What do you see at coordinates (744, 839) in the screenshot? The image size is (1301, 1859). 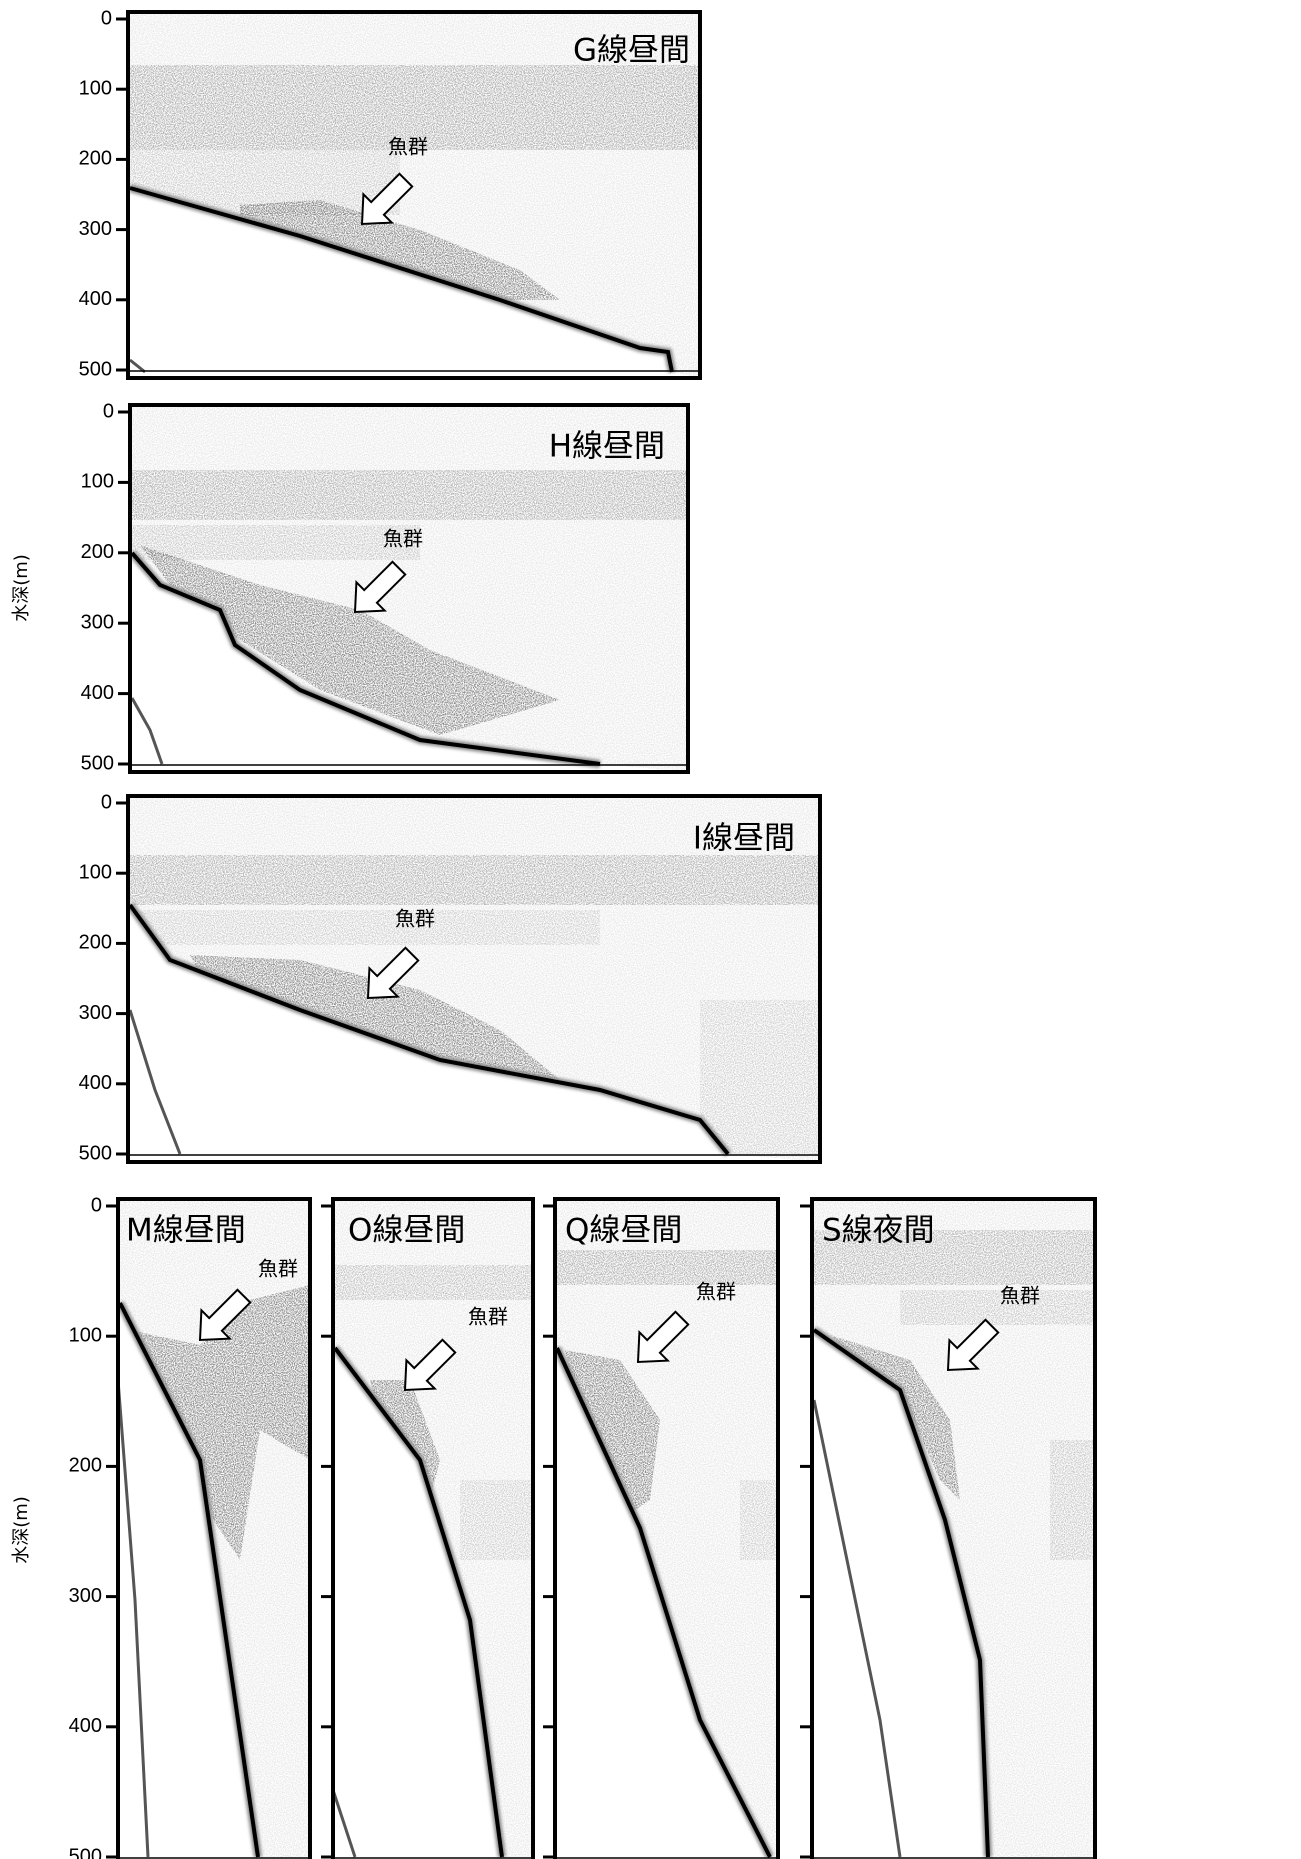 I see `panel-title: I線昼間` at bounding box center [744, 839].